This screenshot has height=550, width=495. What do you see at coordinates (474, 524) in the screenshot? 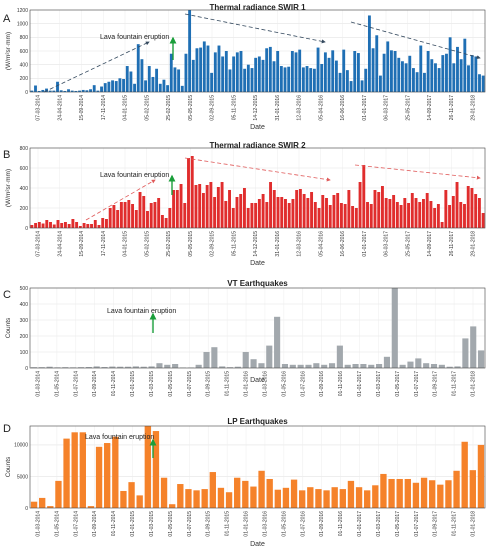
I see `x-tick-label: 01-01-2018` at bounding box center [474, 524].